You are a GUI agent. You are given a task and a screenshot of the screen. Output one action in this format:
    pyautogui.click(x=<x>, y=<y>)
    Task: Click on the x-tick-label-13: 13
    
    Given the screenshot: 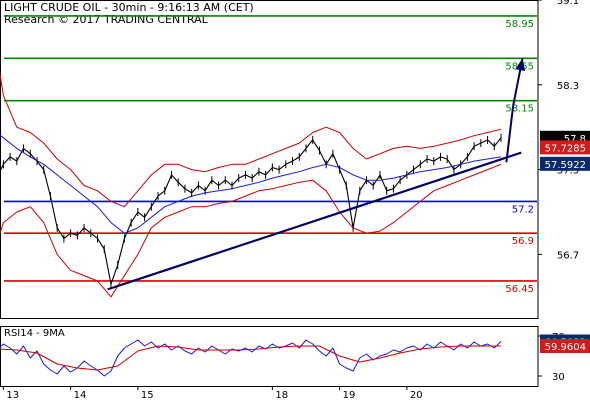 What is the action you would take?
    pyautogui.click(x=12, y=395)
    